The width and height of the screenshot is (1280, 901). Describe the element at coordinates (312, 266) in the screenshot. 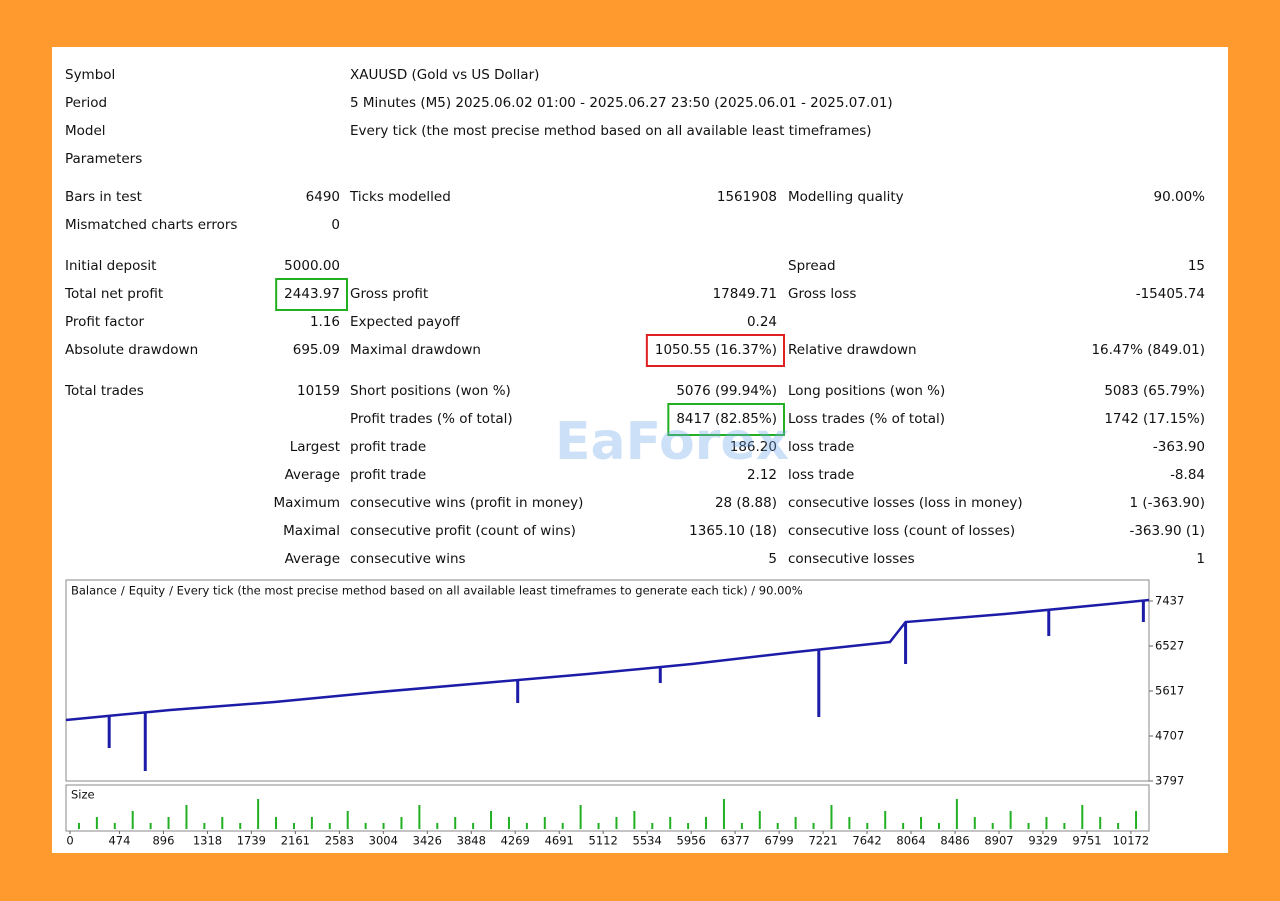

I see `stat-value: 5000.00` at that location.